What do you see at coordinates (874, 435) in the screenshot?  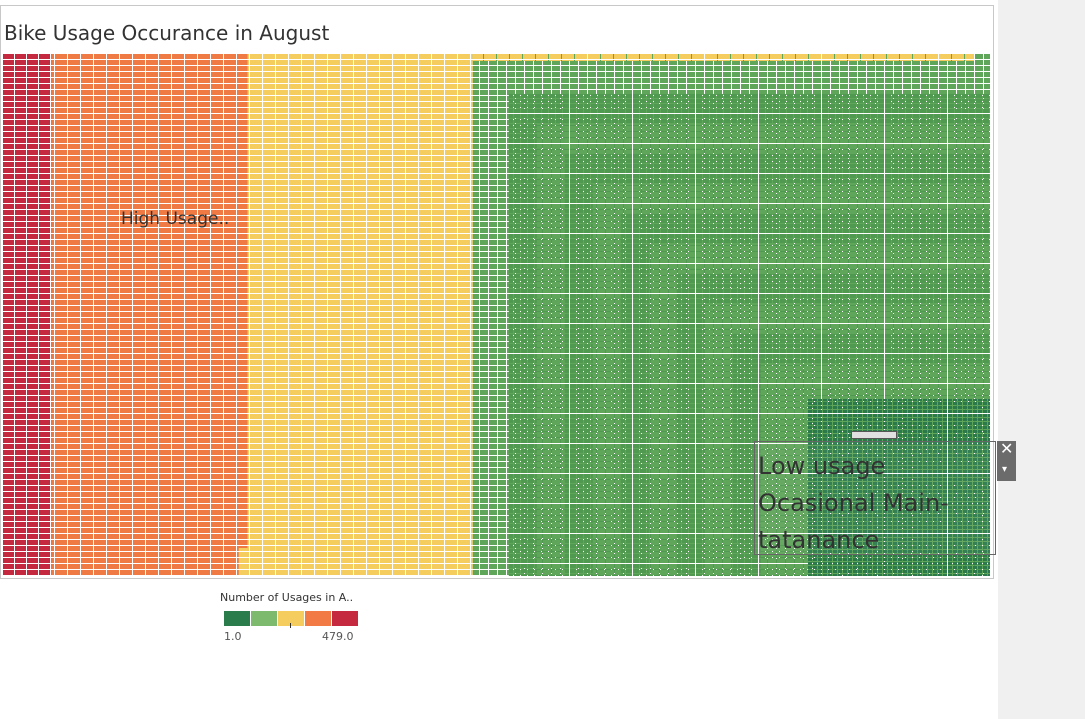 I see `annotation-drag-handle` at bounding box center [874, 435].